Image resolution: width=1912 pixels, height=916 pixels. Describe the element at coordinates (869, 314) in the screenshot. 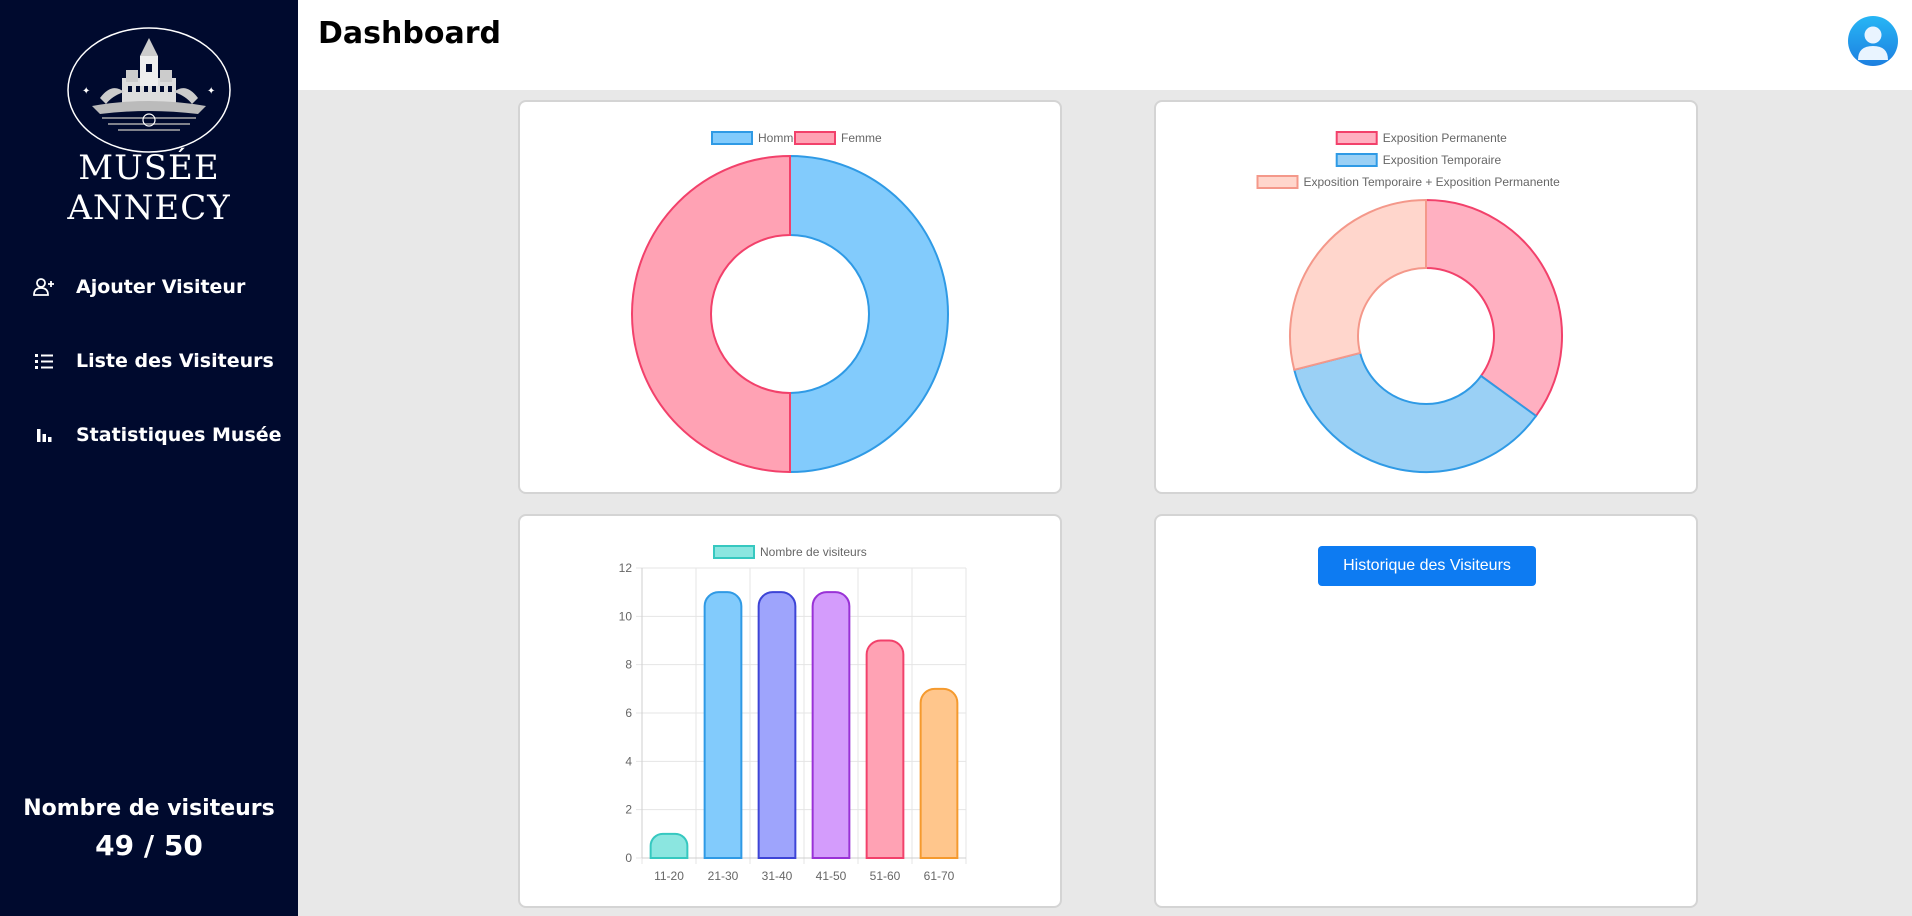

I see `slice-homme` at that location.